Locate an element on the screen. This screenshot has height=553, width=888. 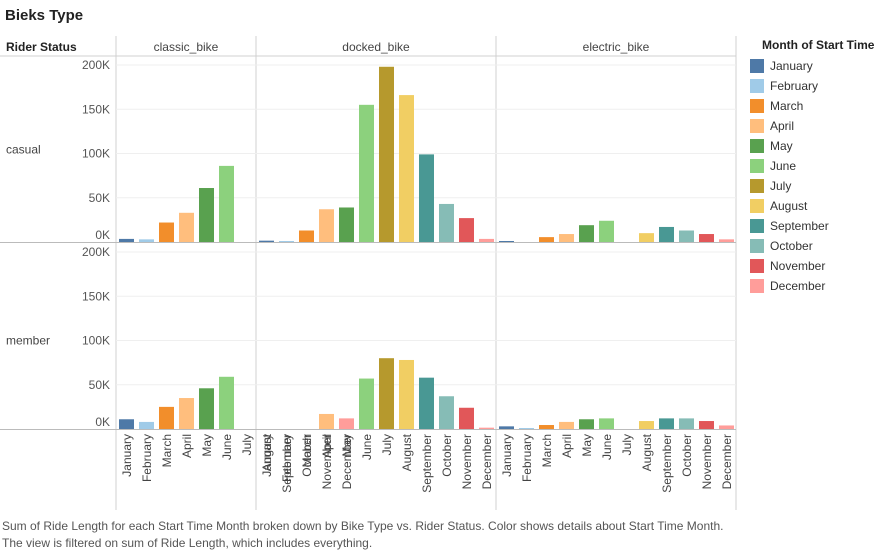
legend-item-december: December is located at coordinates (817, 286).